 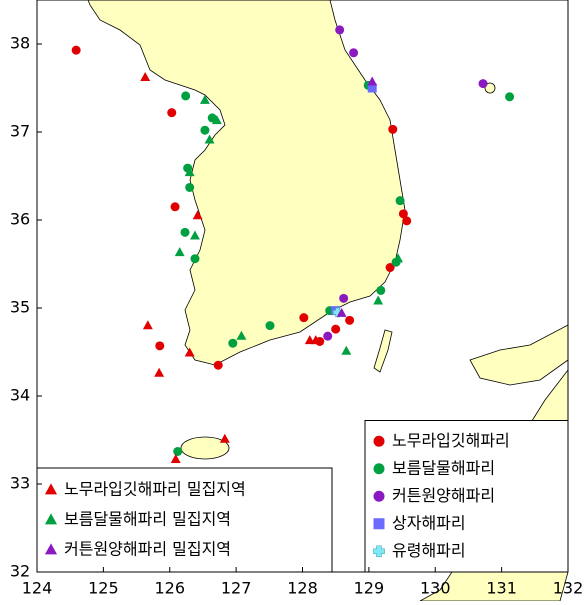 I want to click on legend-label: 커튼원양해파리 밀집지역, so click(x=147, y=549).